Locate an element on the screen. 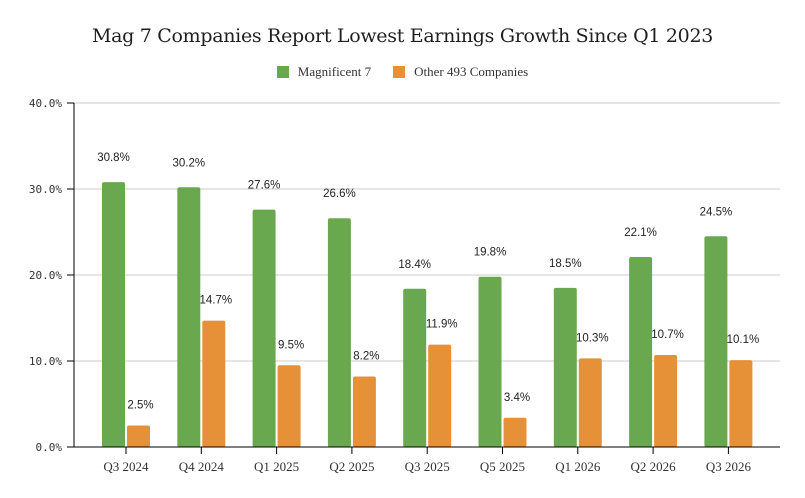 This screenshot has height=498, width=805. data-label: 26.6% is located at coordinates (339, 194).